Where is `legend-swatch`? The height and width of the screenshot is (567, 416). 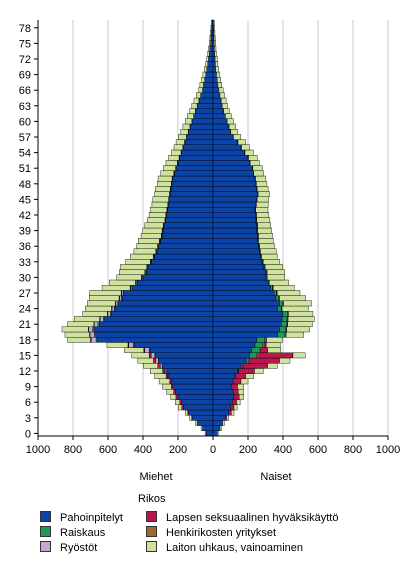
legend-swatch is located at coordinates (151, 546).